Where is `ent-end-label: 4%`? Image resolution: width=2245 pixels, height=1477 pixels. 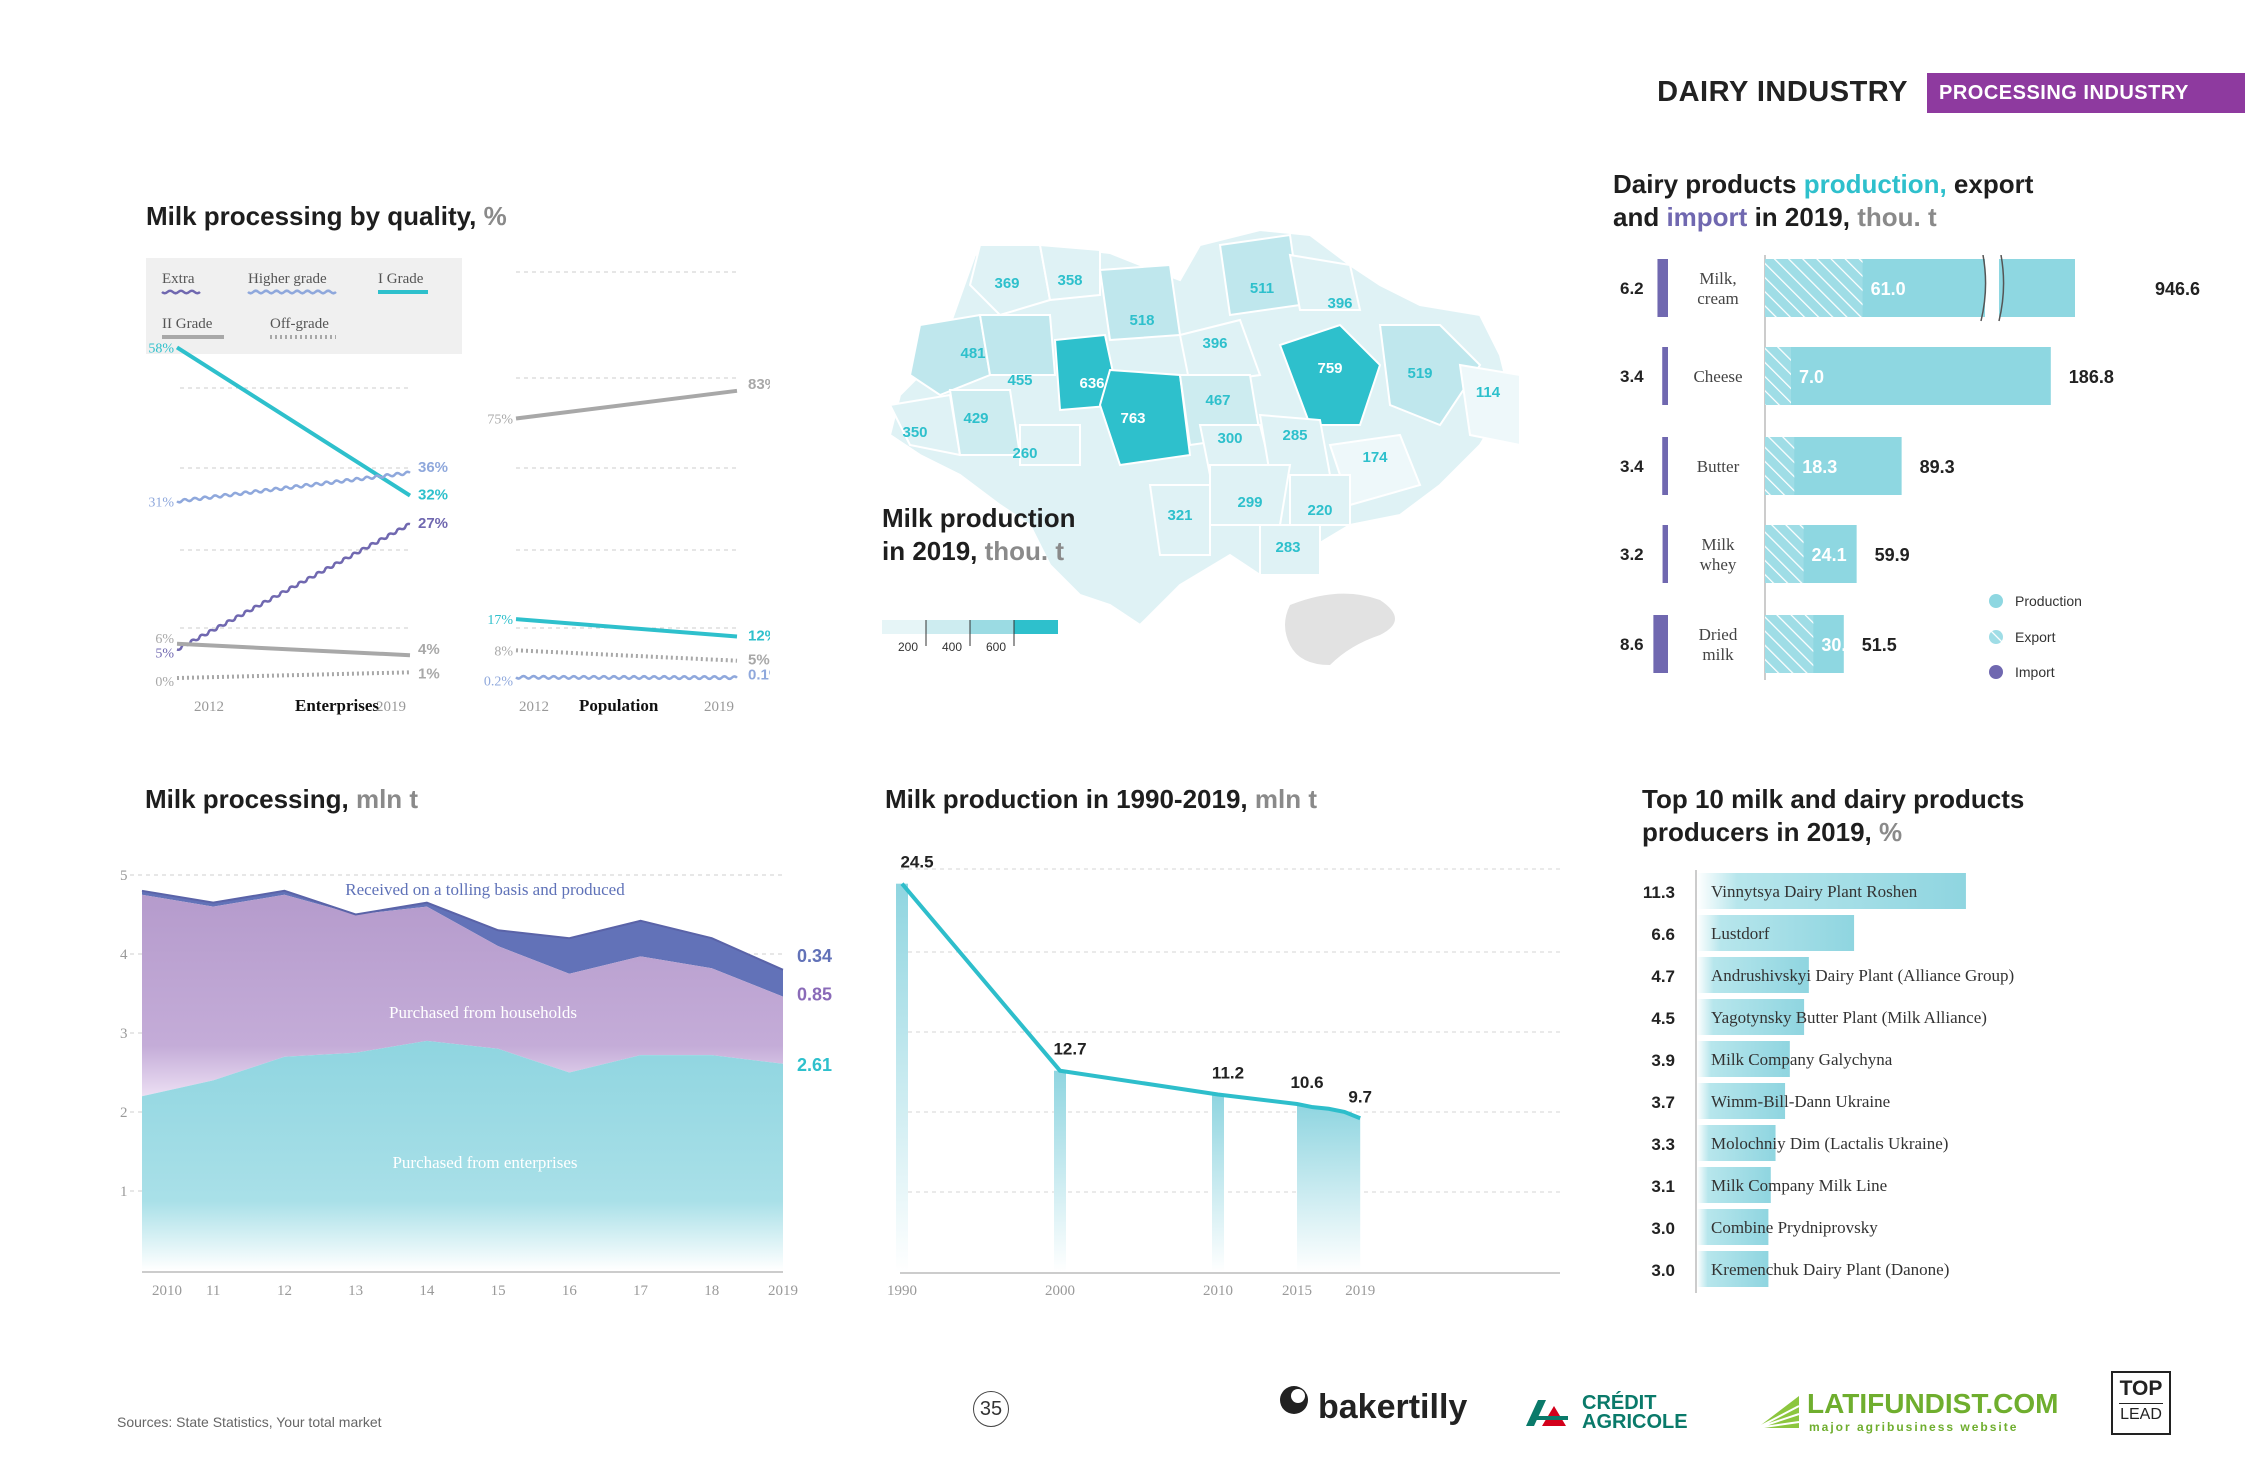 ent-end-label: 4% is located at coordinates (429, 649).